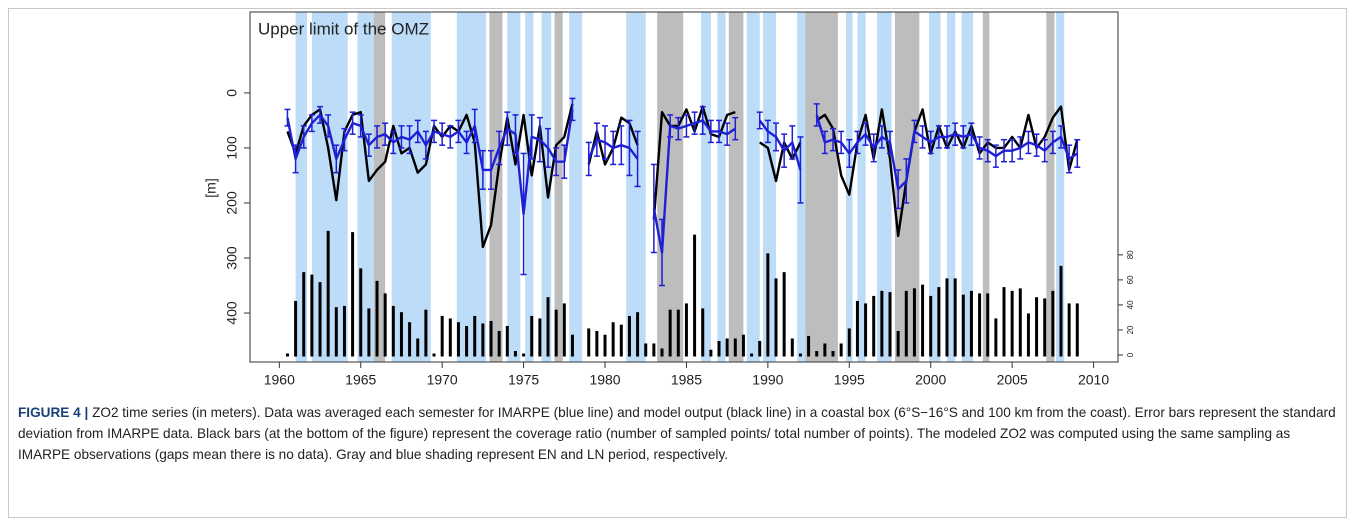  I want to click on x-tick-label: 1960, so click(279, 380).